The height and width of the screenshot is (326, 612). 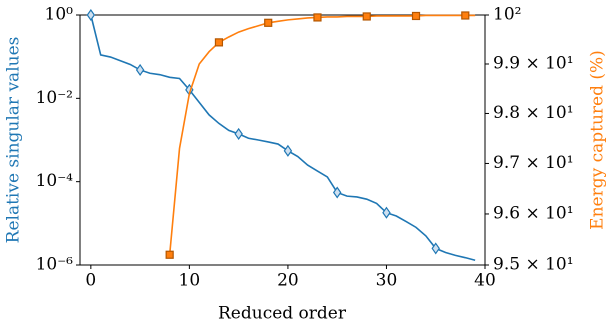 I want to click on x-tick-label: 0, so click(x=90, y=281).